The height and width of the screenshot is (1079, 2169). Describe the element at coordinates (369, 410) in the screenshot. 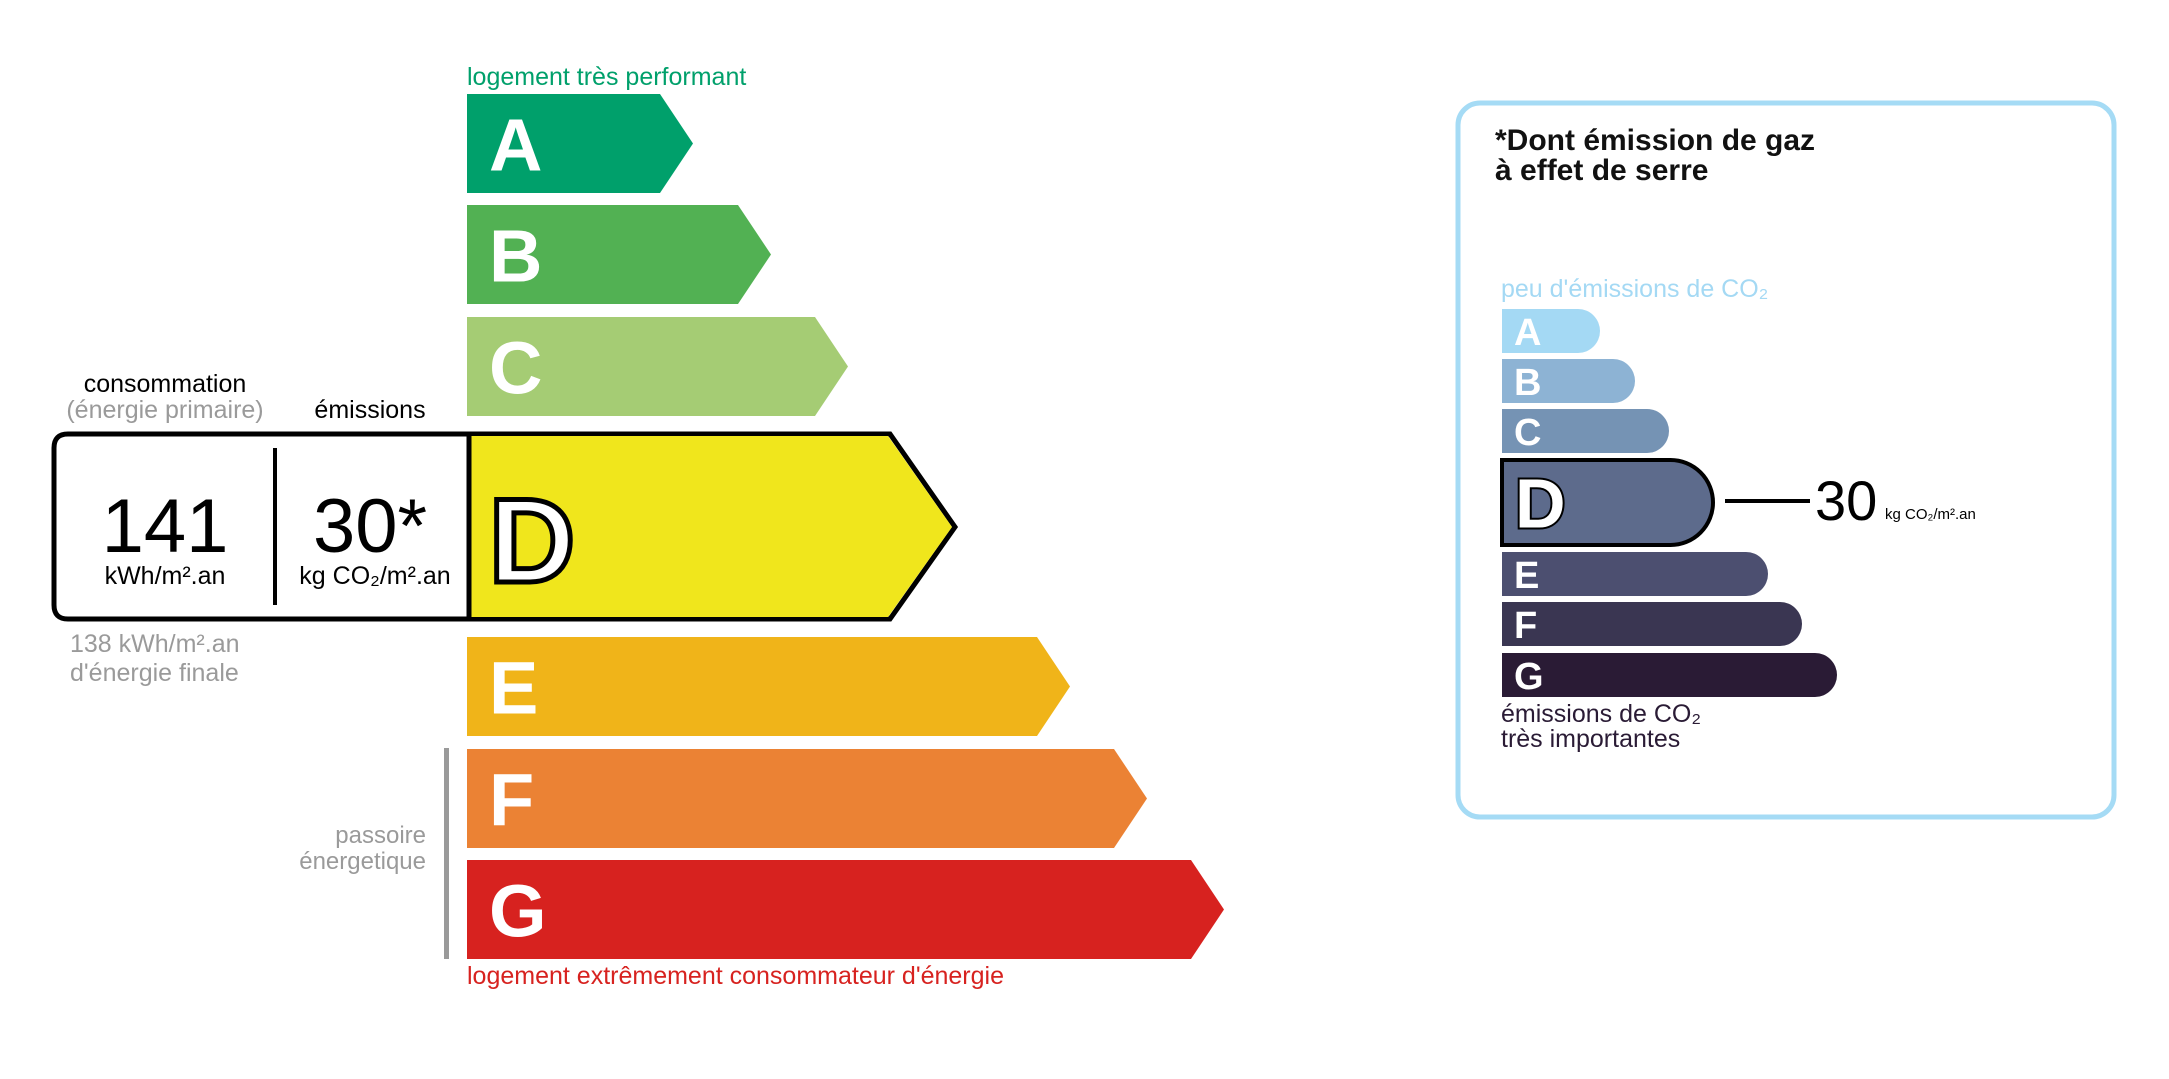

I see `emissions-label: émissions` at that location.